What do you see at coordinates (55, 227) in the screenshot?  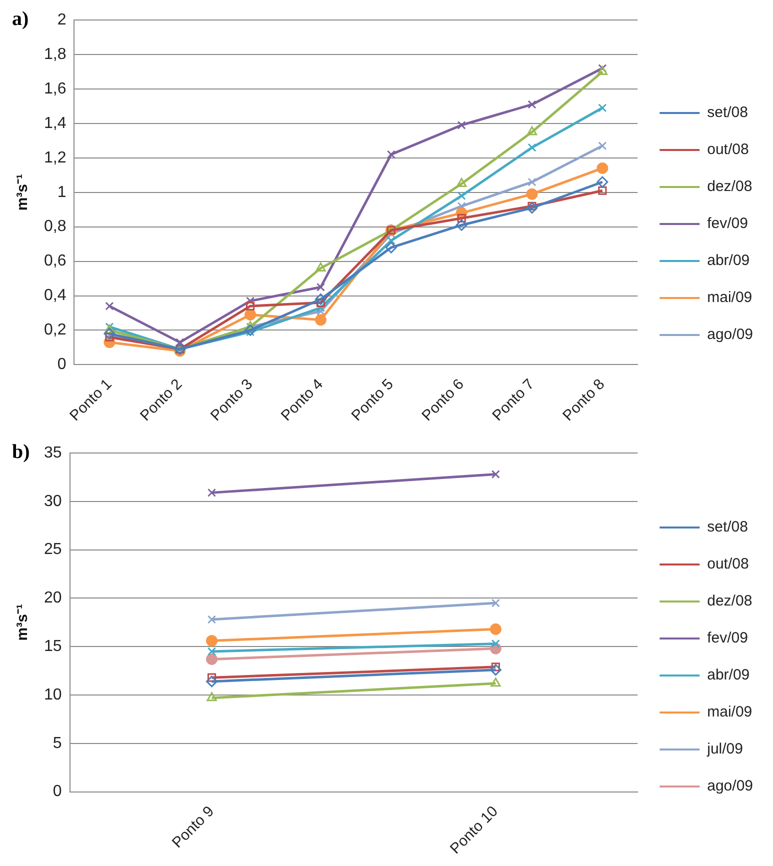 I see `y-tick-label: 0,8` at bounding box center [55, 227].